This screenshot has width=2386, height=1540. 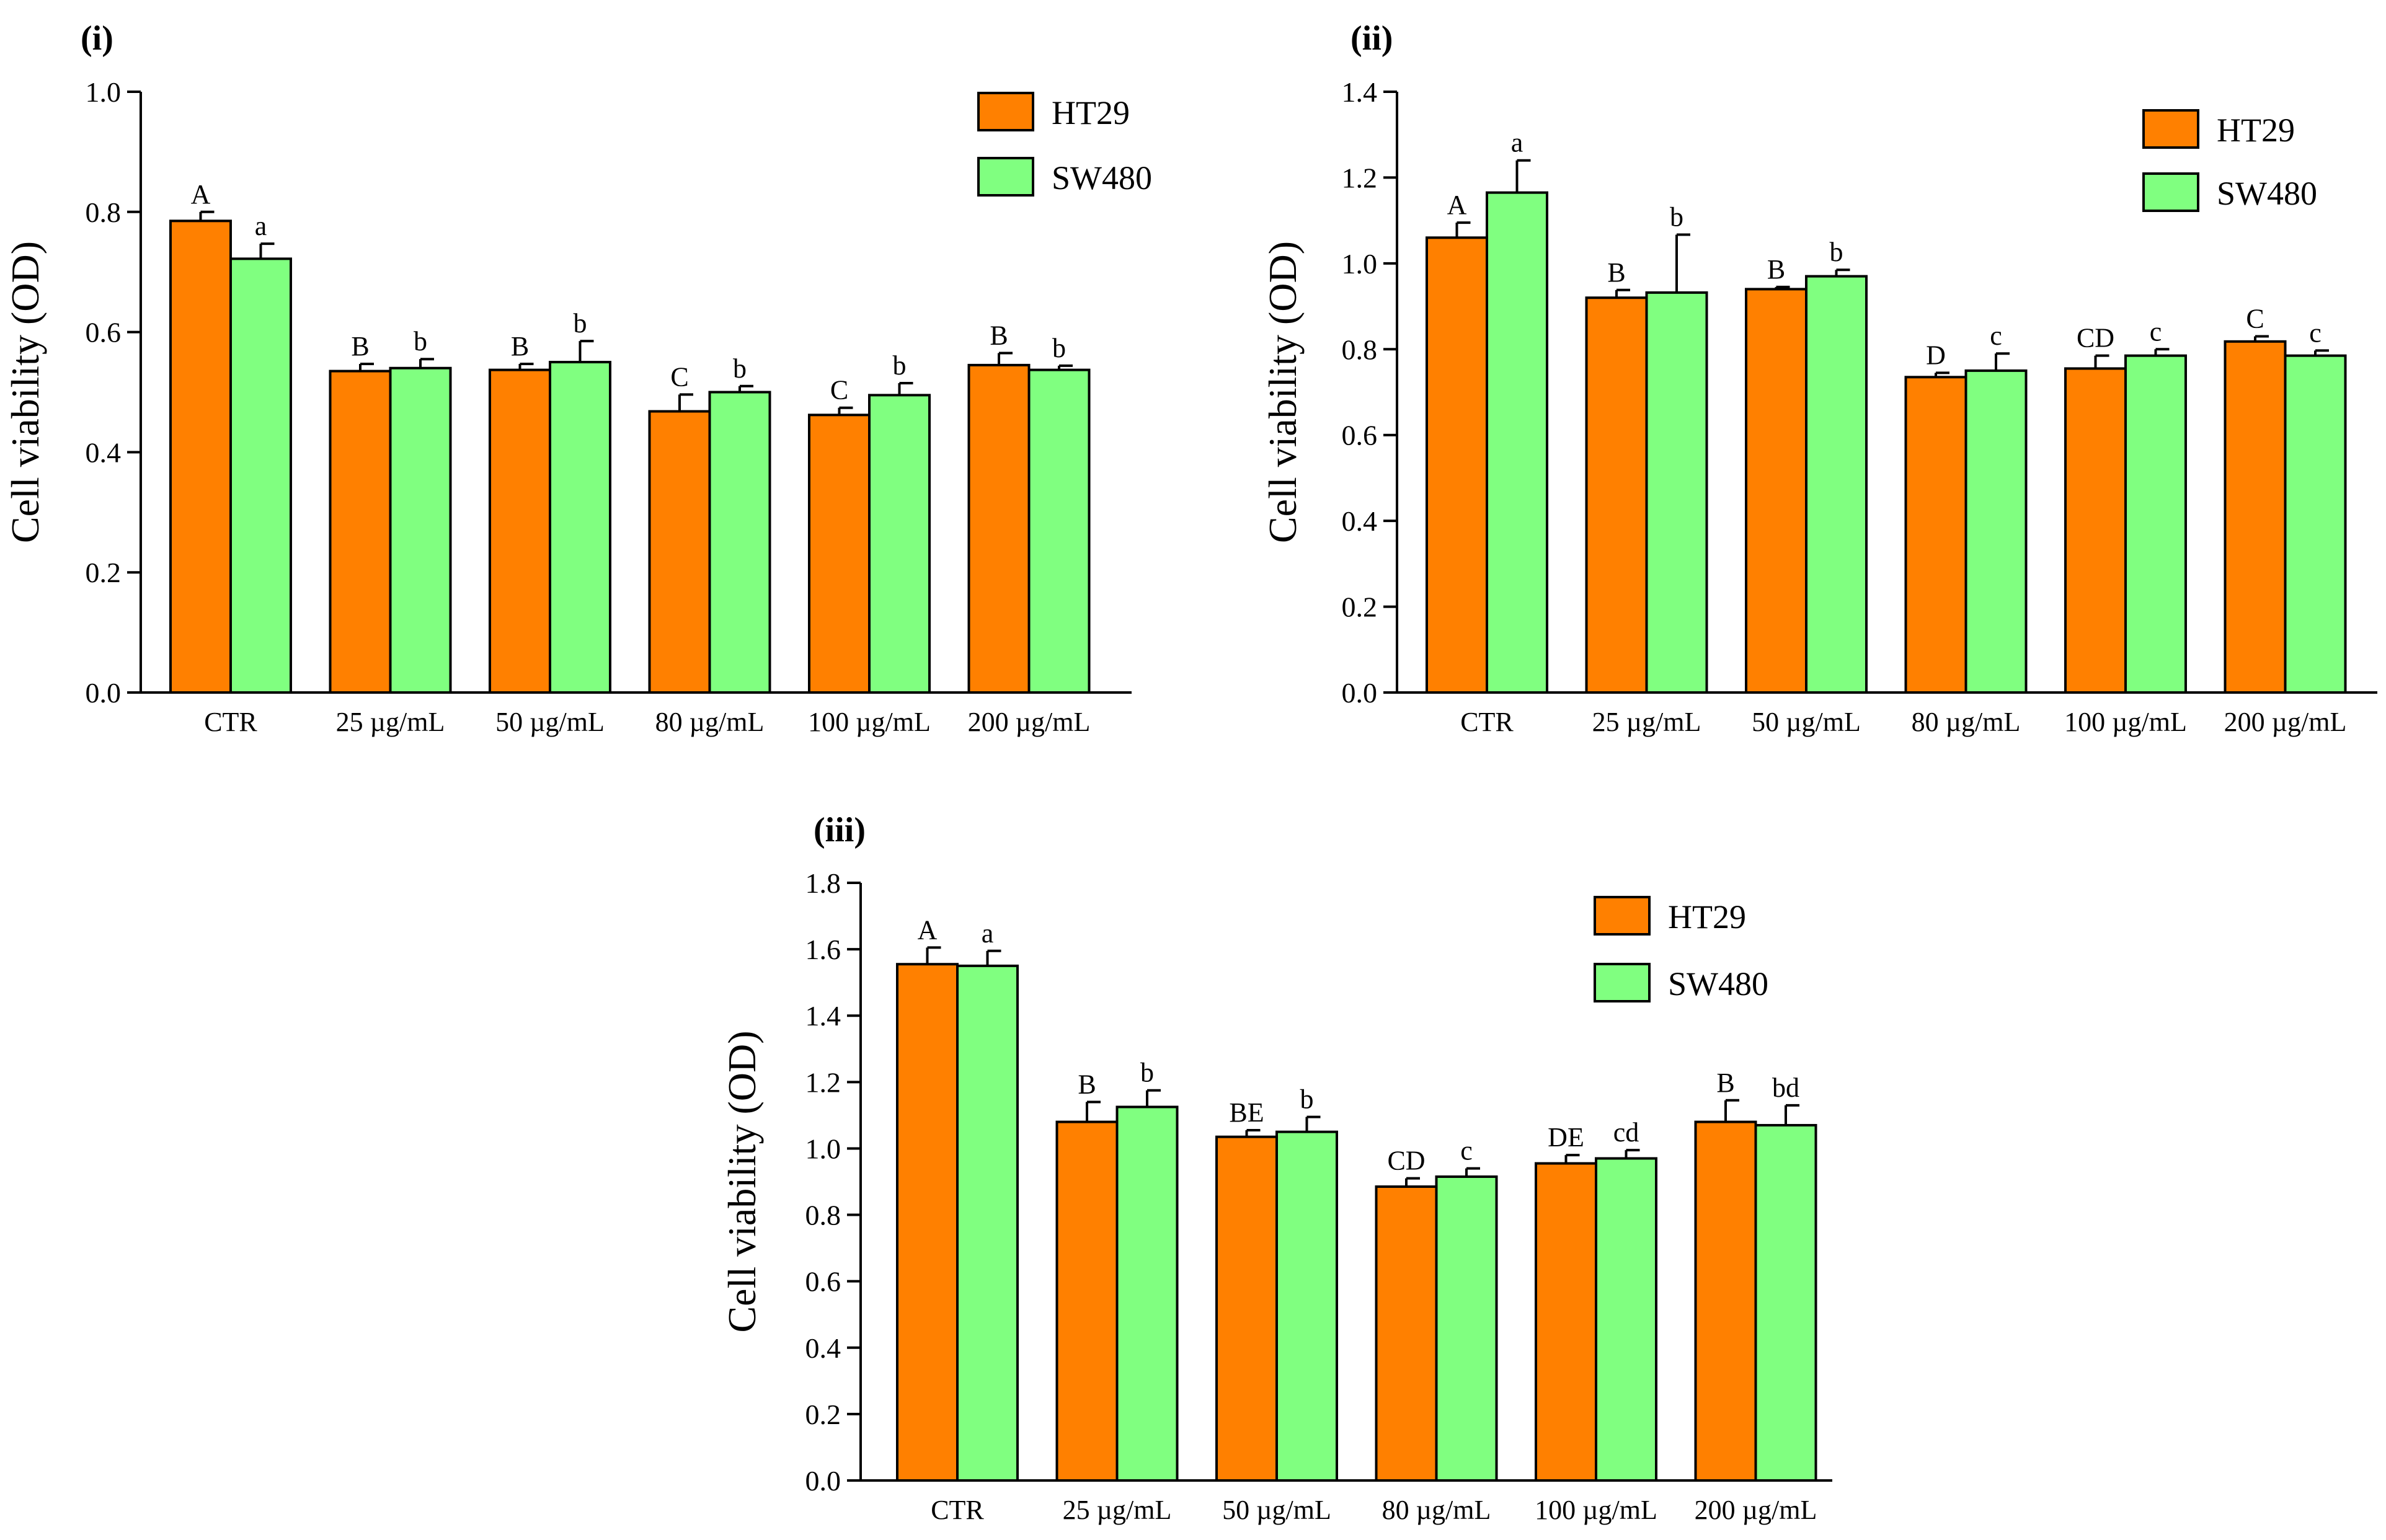 What do you see at coordinates (1936, 355) in the screenshot?
I see `significance-letter: D` at bounding box center [1936, 355].